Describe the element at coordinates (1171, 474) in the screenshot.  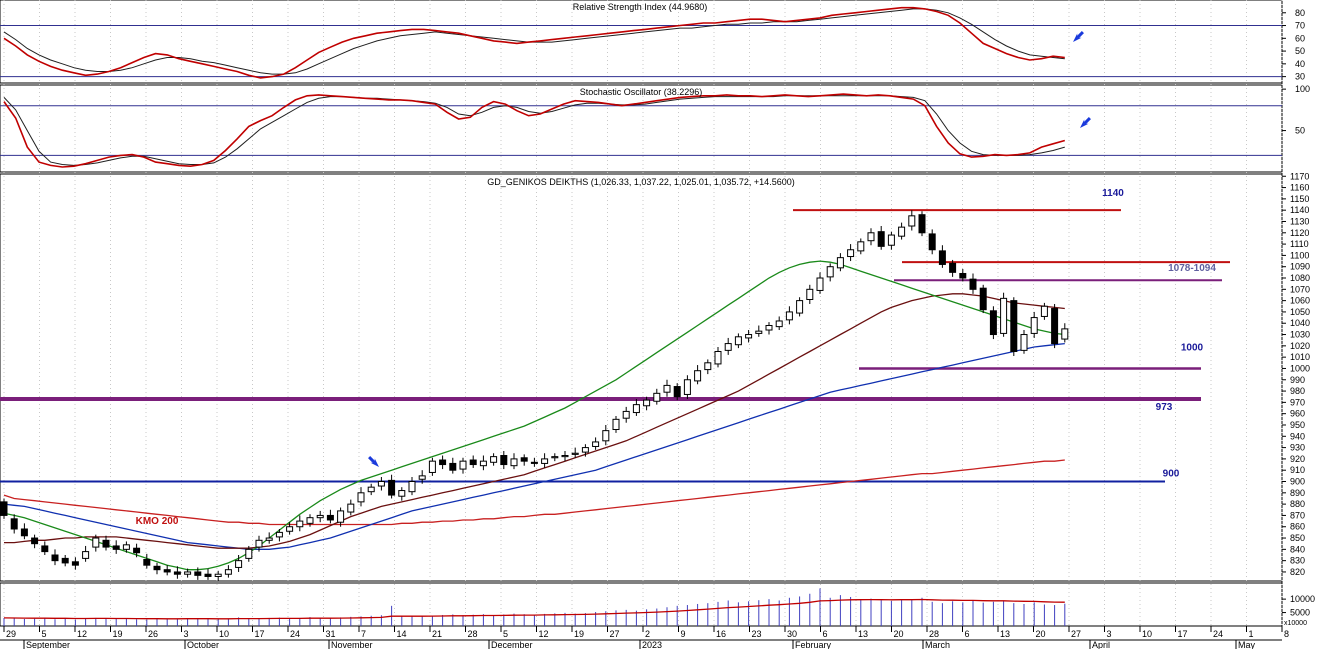
I see `level-label-900: 900` at that location.